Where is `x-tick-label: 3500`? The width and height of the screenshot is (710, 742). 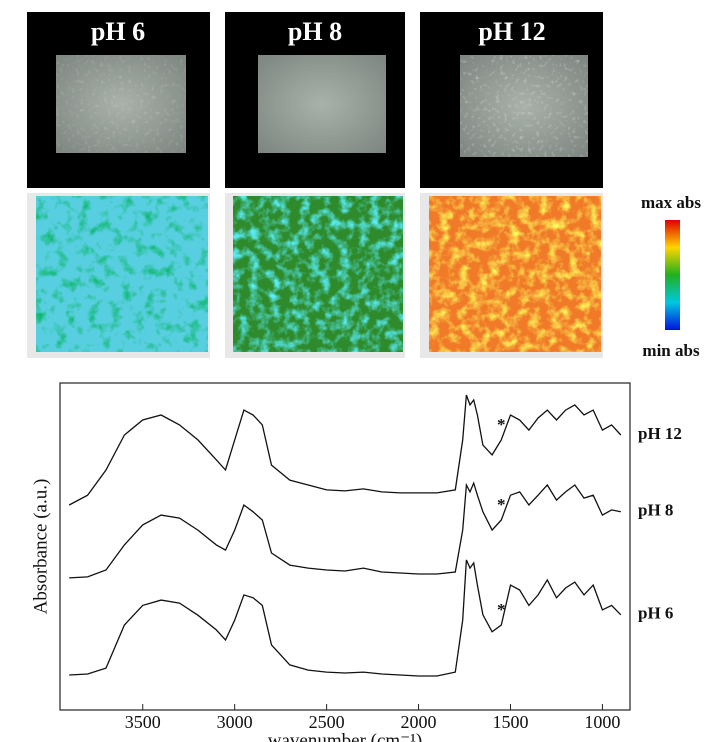 x-tick-label: 3500 is located at coordinates (143, 722).